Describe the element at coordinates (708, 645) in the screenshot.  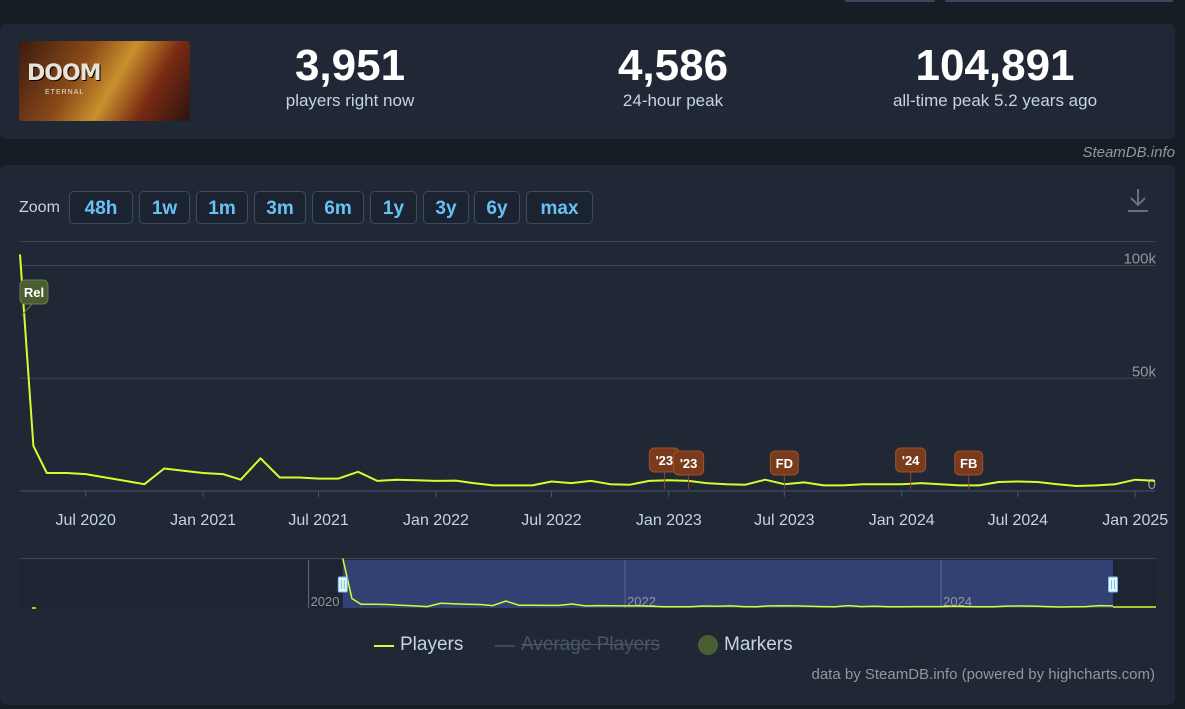
I see `legend-markers-symbol` at that location.